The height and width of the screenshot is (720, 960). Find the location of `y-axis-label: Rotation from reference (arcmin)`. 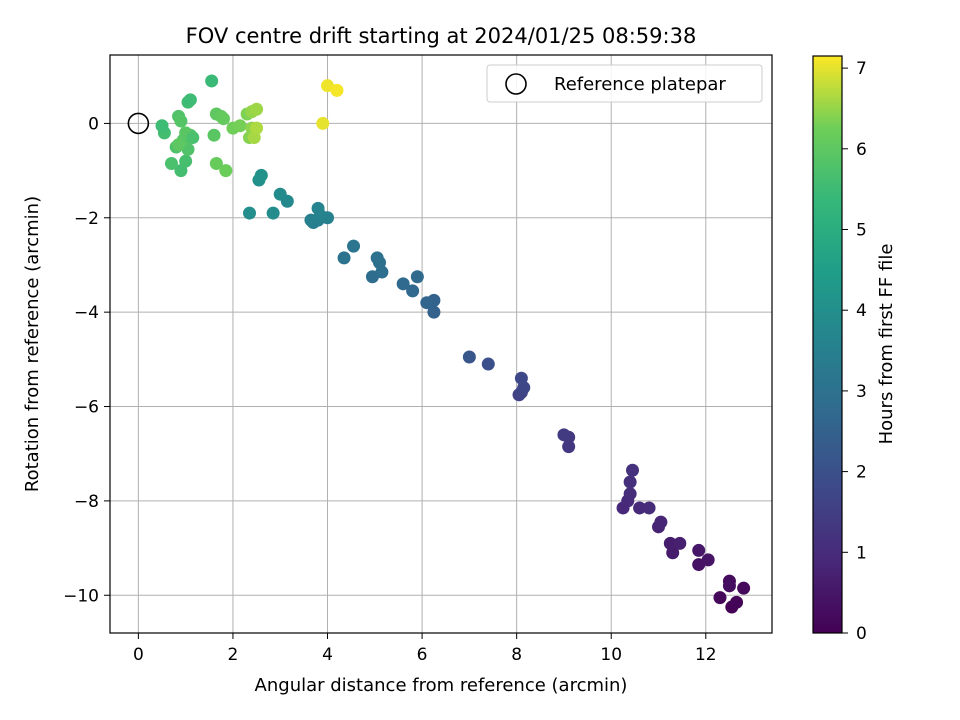

y-axis-label: Rotation from reference (arcmin) is located at coordinates (32, 344).